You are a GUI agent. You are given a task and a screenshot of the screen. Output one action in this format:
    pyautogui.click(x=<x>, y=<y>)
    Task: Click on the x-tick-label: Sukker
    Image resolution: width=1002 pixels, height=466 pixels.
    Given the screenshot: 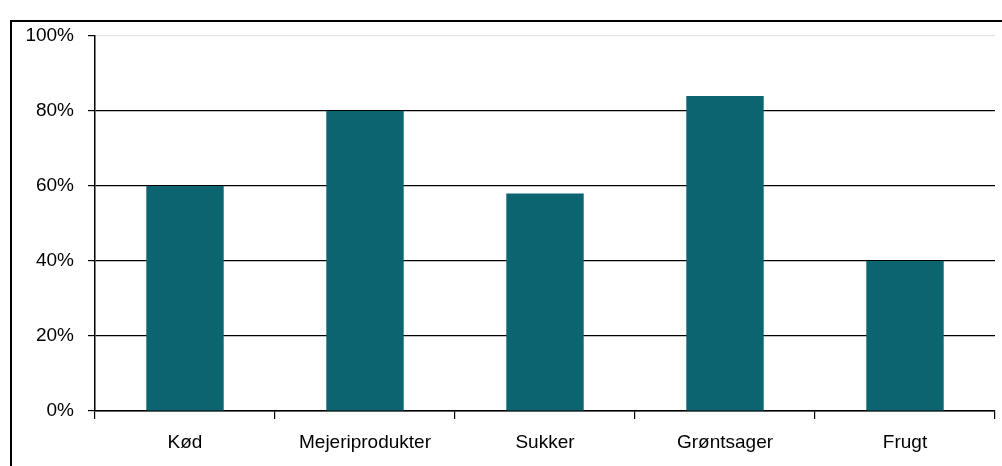 What is the action you would take?
    pyautogui.click(x=545, y=441)
    